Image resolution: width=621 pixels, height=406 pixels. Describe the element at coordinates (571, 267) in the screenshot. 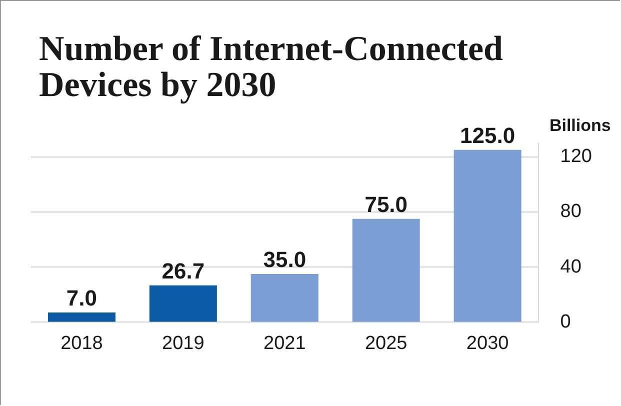

I see `y-tick-label: 40` at that location.